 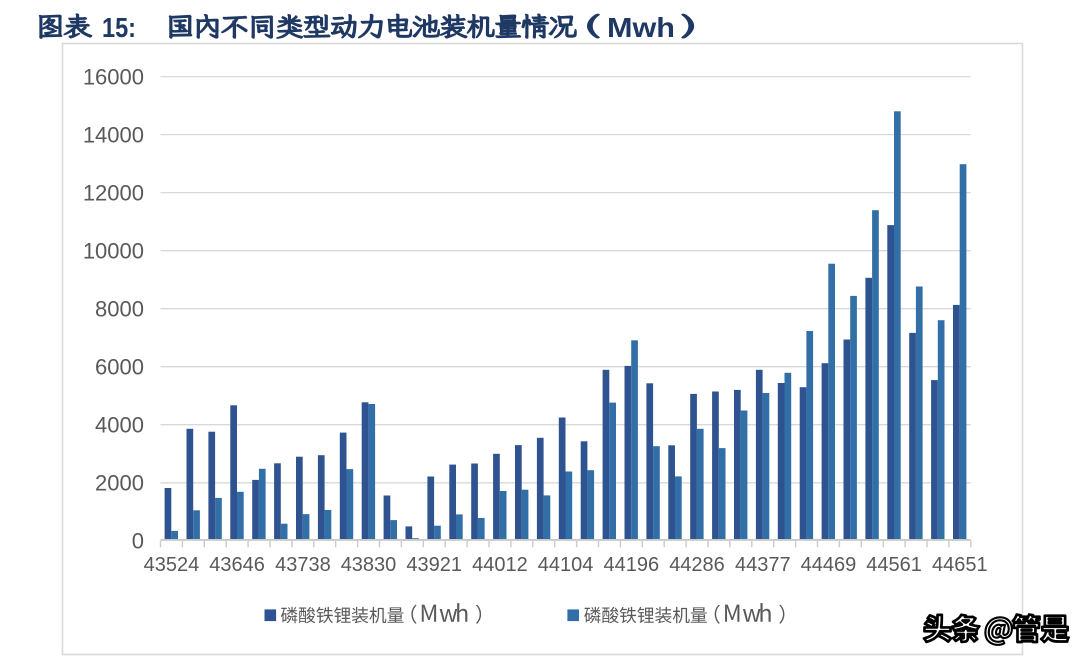 What do you see at coordinates (960, 565) in the screenshot?
I see `svg-text: 44651` at bounding box center [960, 565].